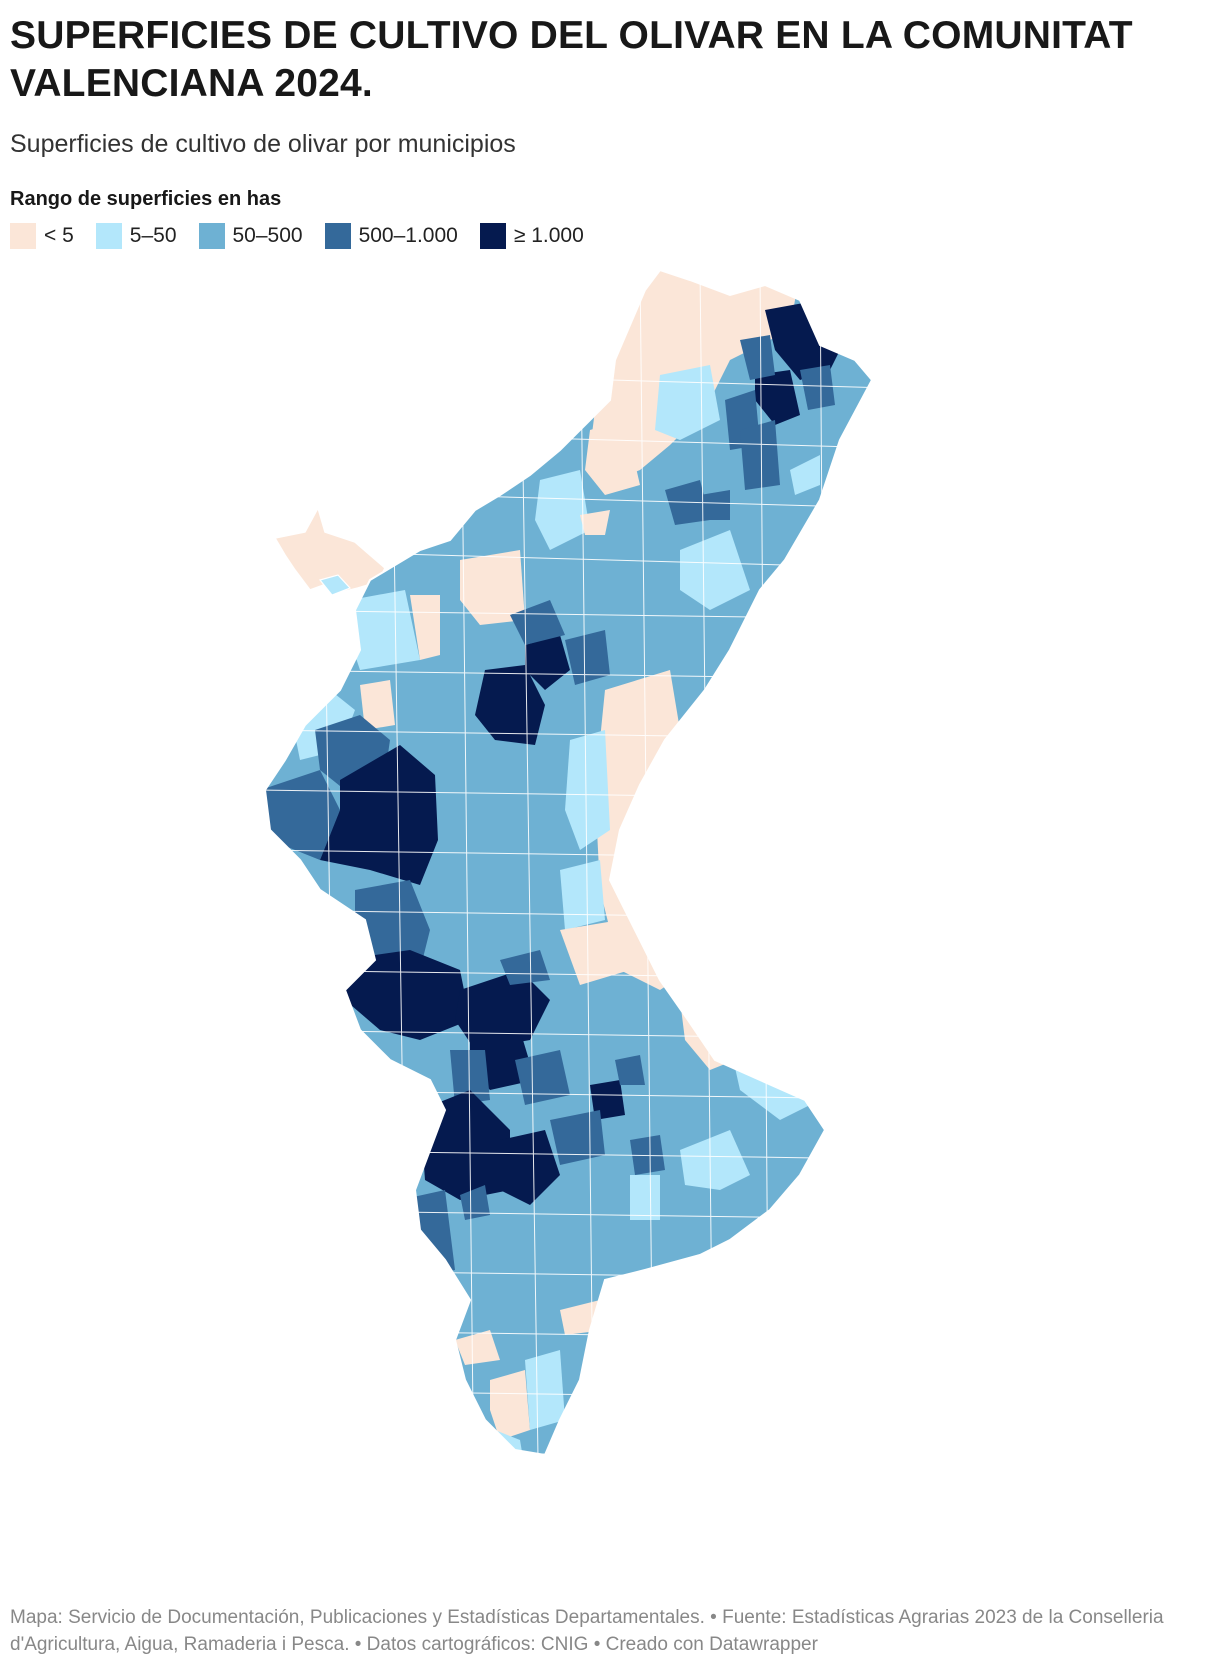  Describe the element at coordinates (408, 235) in the screenshot. I see `legend-label-500-1000: 500–1.000` at that location.